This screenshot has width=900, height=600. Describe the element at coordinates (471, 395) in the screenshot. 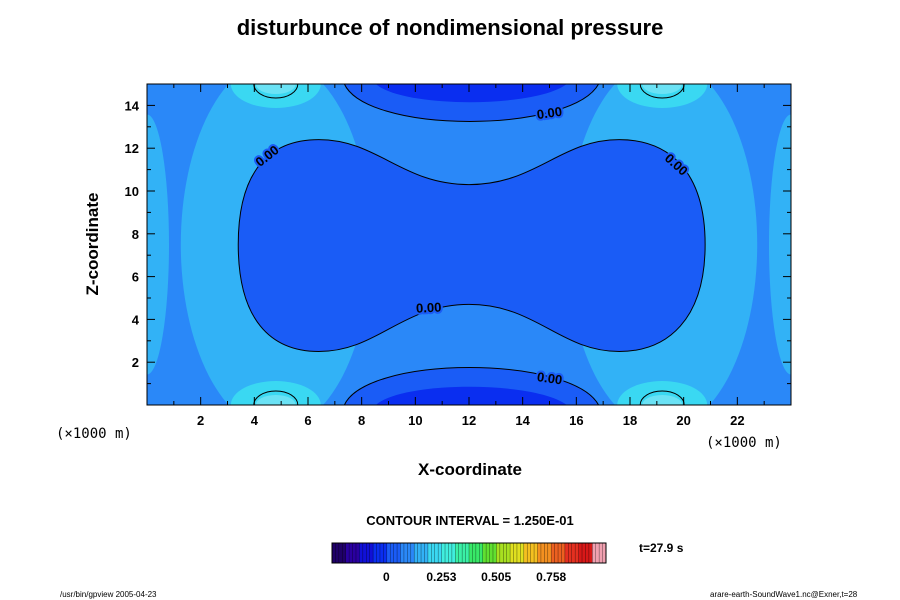

I see `field-core-bottom` at that location.